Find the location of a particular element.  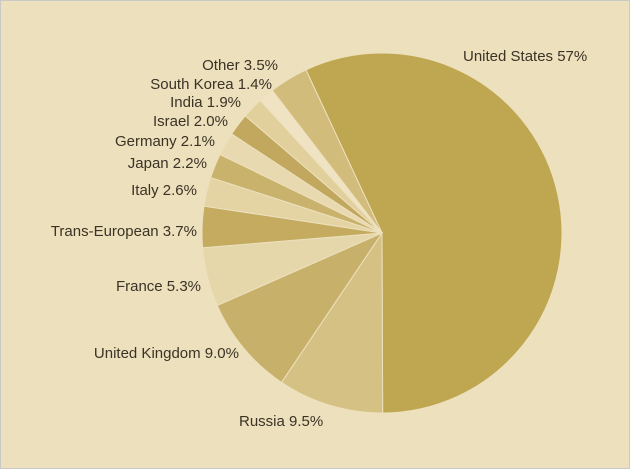

slice-label-italy: Italy 2.6% is located at coordinates (164, 190).